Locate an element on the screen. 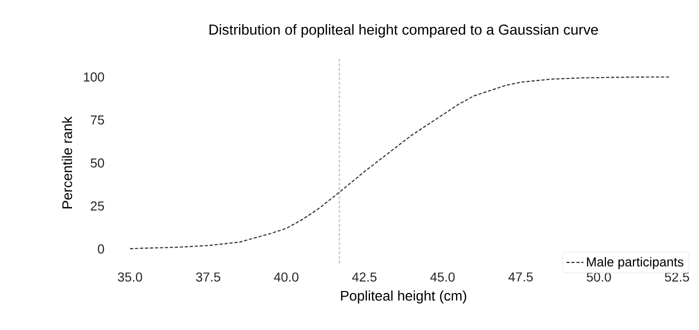 This screenshot has width=699, height=330. y-axis-title: Percentile rank is located at coordinates (67, 162).